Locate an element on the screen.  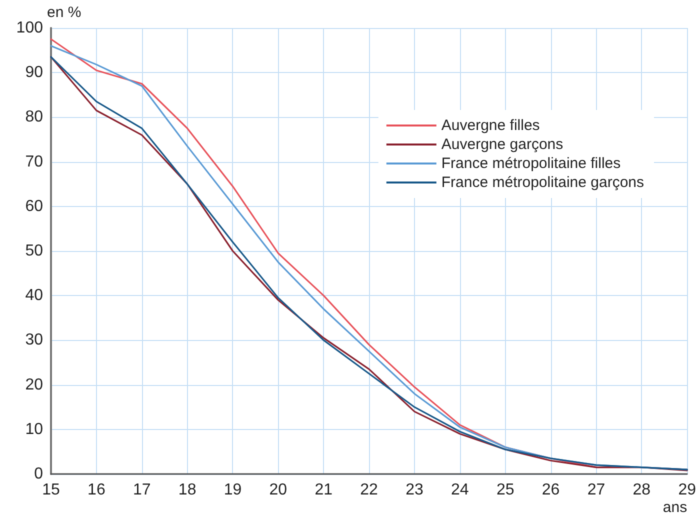
y-tick-label: 10 is located at coordinates (34, 429).